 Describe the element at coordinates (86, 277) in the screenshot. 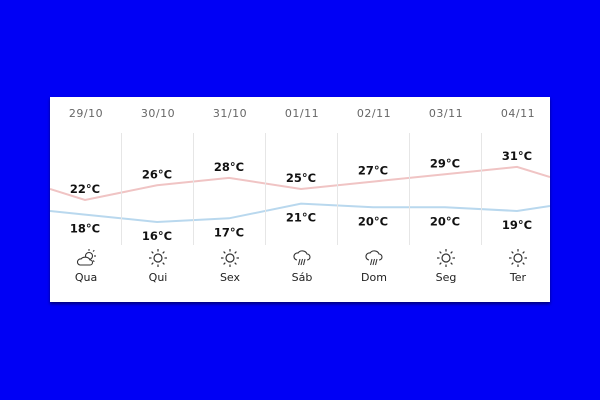

I see `day-name: Qua` at that location.